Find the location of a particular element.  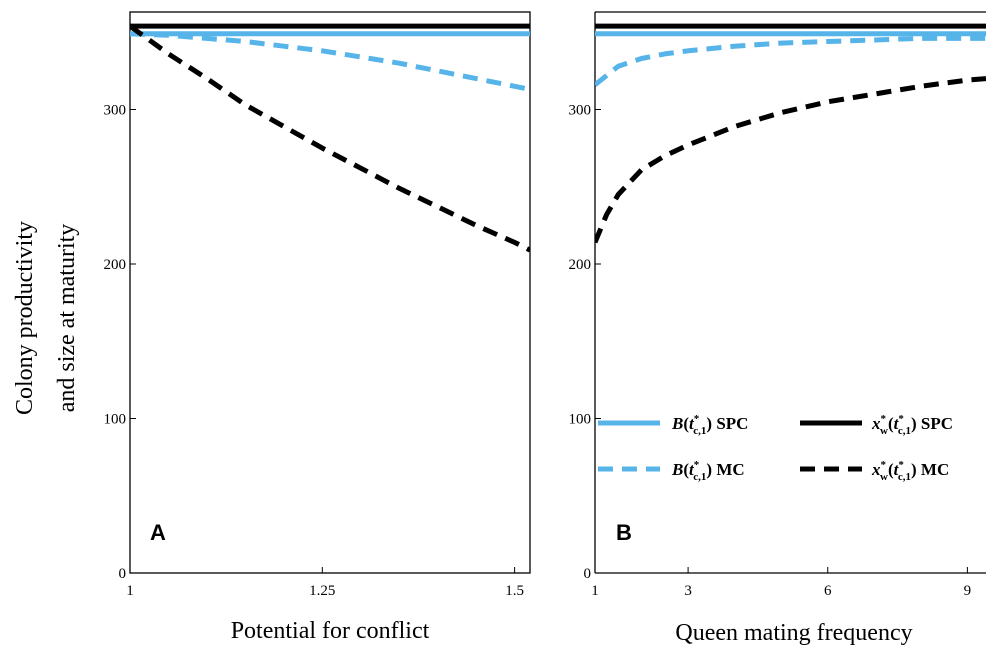

x-tick-label-b-3: 9 is located at coordinates (968, 591).